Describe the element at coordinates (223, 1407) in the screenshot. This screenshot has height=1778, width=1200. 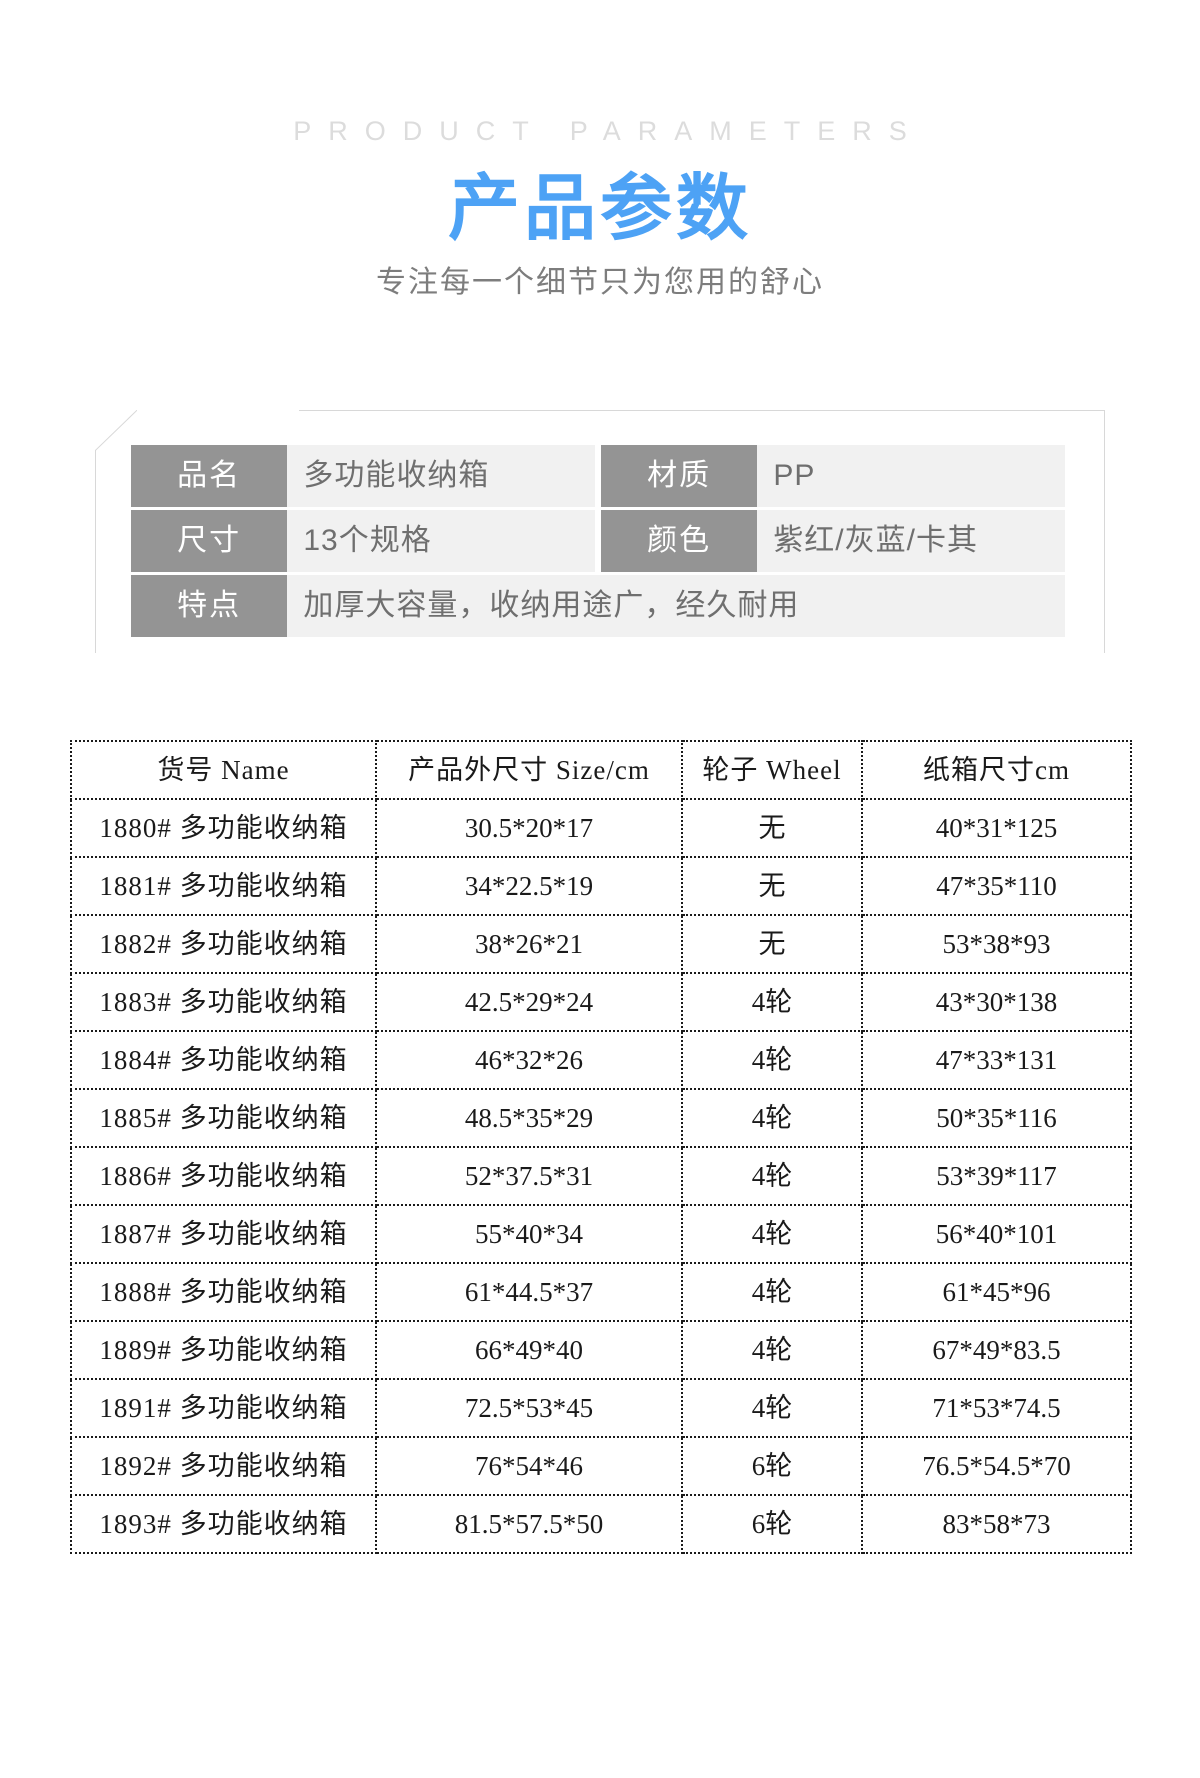
I see `spec-cell-name: 1891# 多功能收纳箱` at that location.